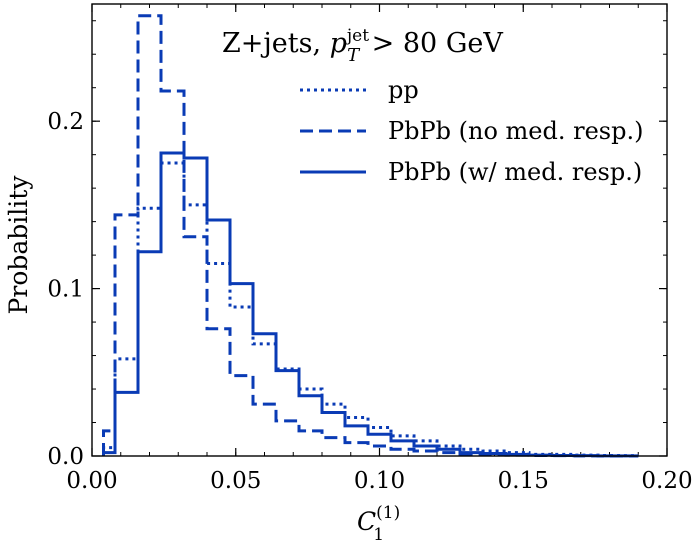 The image size is (700, 550). Describe the element at coordinates (235, 481) in the screenshot. I see `x-tick-label: 0.05` at that location.